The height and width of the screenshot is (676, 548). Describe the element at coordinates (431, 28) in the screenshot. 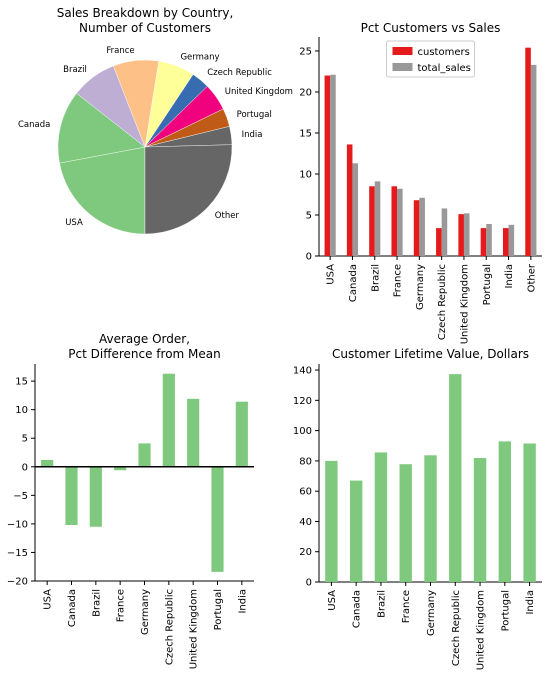

I see `customers-vs-sales-chart-title: Pct Customers vs Sales` at that location.